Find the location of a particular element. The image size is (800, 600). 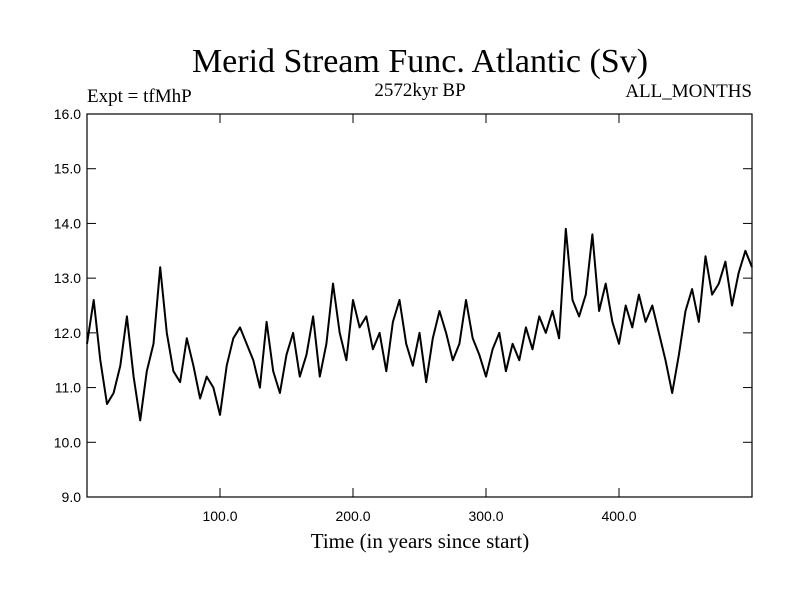

y-tick-label: 9.0 is located at coordinates (72, 497).